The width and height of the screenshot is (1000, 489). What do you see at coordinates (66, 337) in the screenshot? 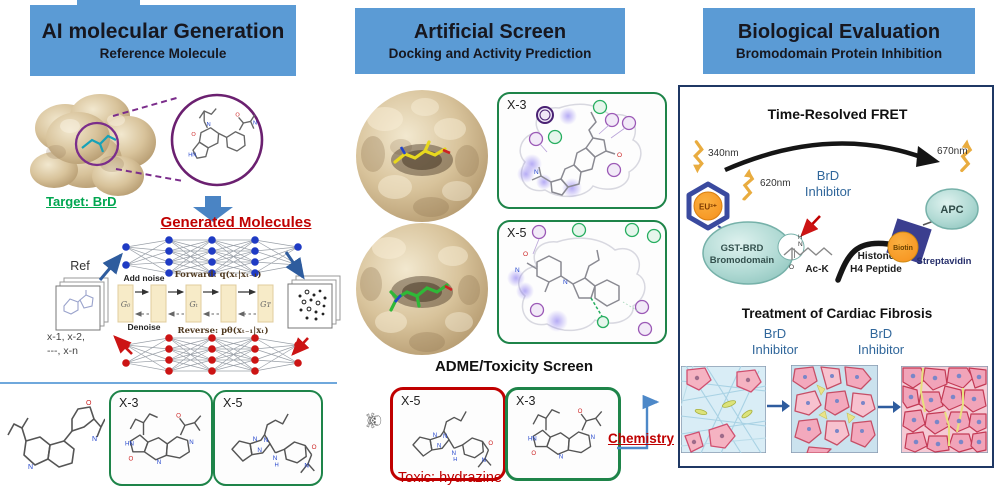
I see `input-seq-1: x-1, x-2,` at bounding box center [66, 337].